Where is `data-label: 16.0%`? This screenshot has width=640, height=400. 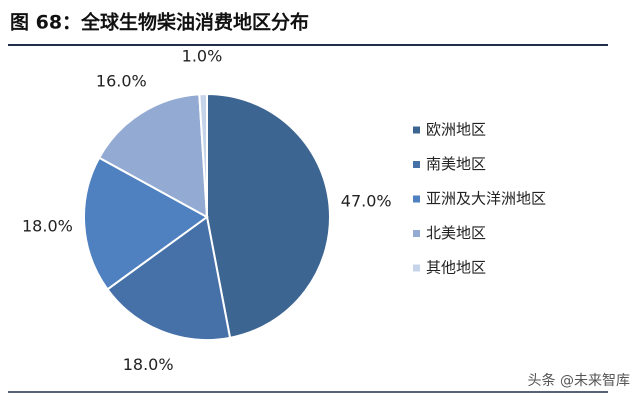
data-label: 16.0% is located at coordinates (121, 80).